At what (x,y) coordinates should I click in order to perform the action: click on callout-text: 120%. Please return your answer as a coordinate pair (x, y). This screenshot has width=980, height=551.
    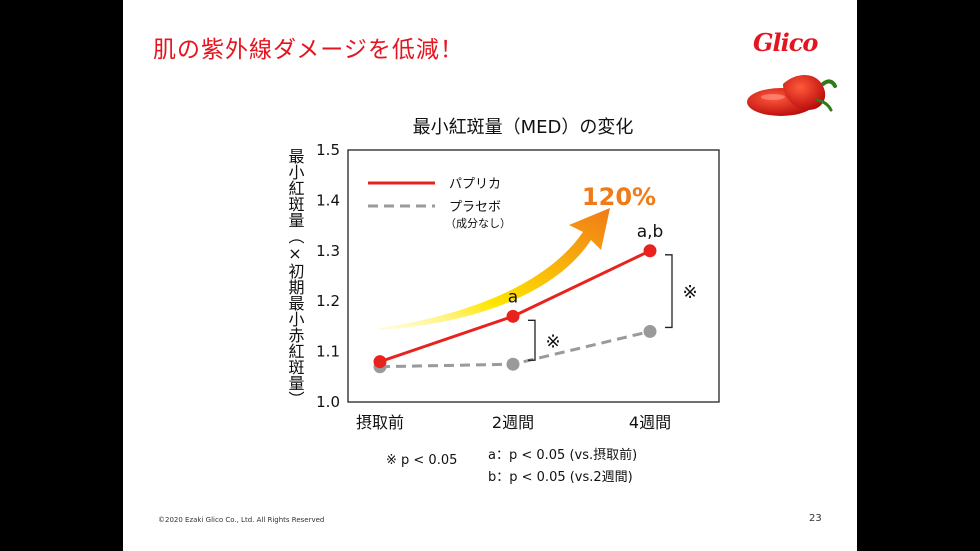
    Looking at the image, I should click on (619, 197).